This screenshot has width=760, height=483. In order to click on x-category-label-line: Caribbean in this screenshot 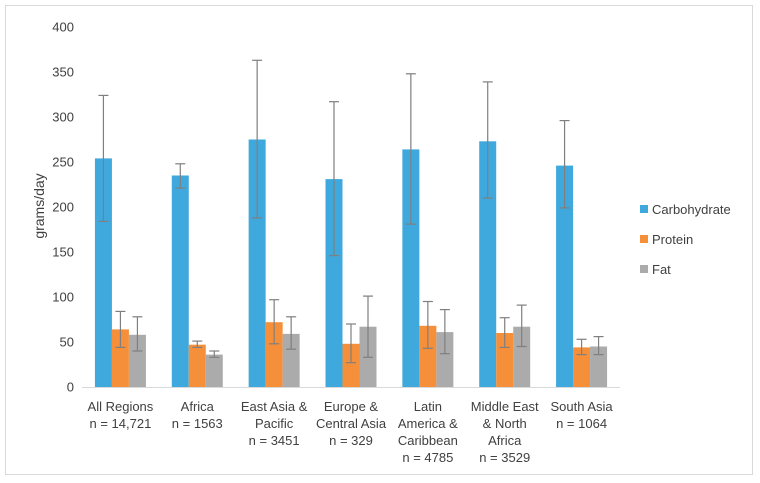, I will do `click(428, 440)`.